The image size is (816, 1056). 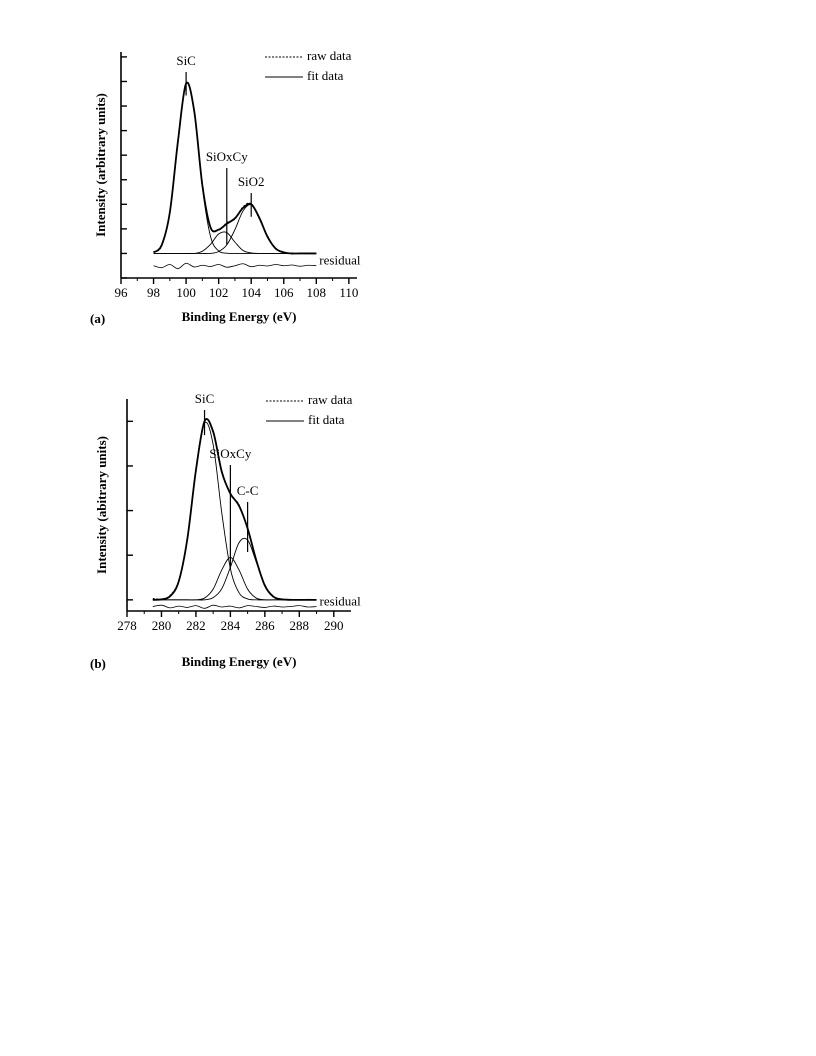 What do you see at coordinates (153, 292) in the screenshot?
I see `x-tick-label: 98` at bounding box center [153, 292].